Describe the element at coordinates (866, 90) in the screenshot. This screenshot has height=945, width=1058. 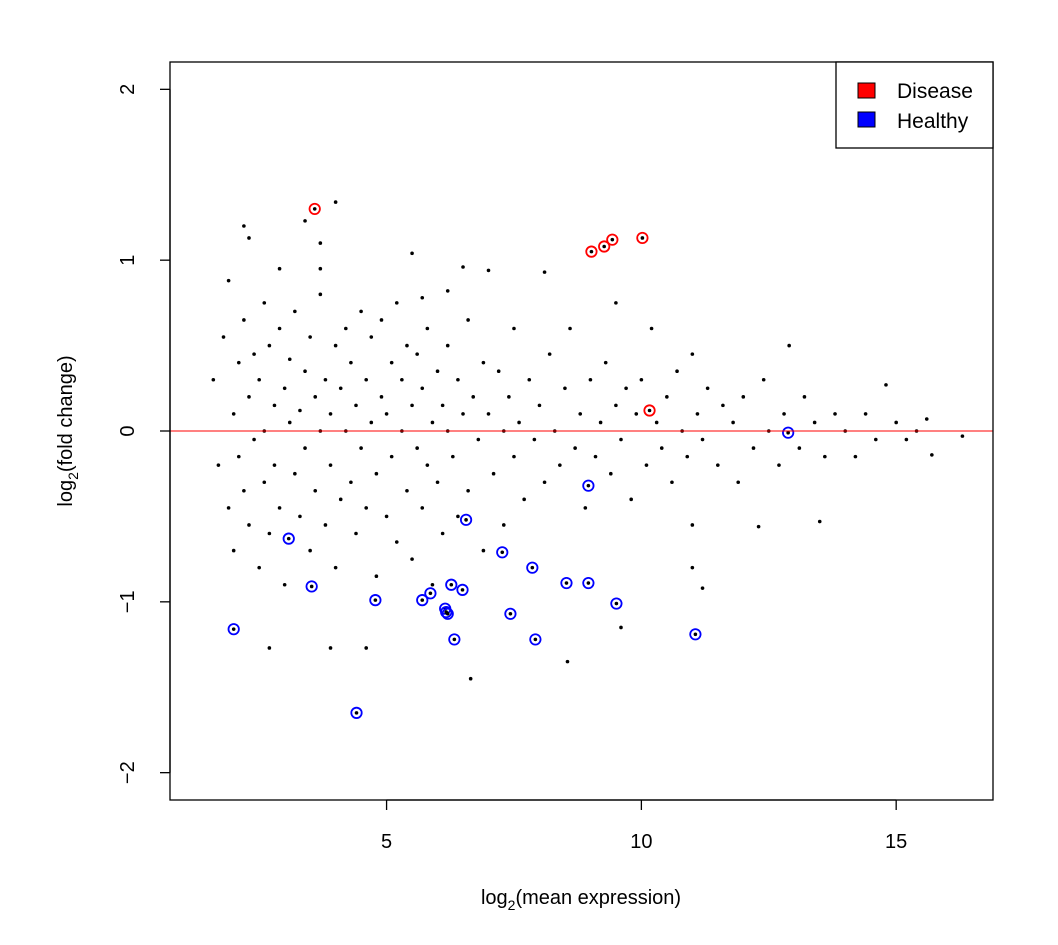
I see `legend-swatch-disease` at that location.